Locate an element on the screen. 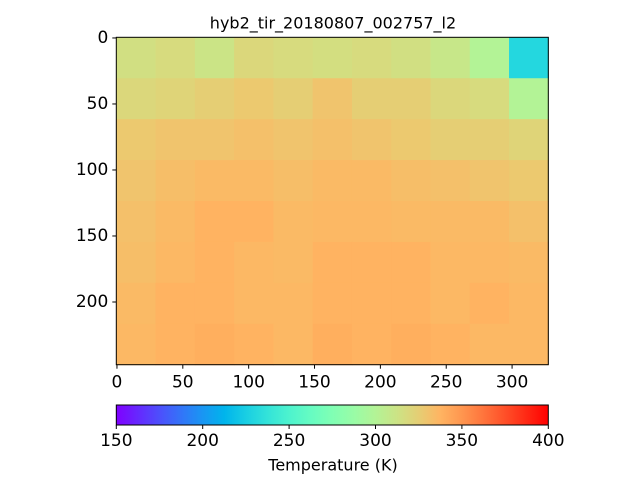  x-tick-label: 150 is located at coordinates (314, 383).